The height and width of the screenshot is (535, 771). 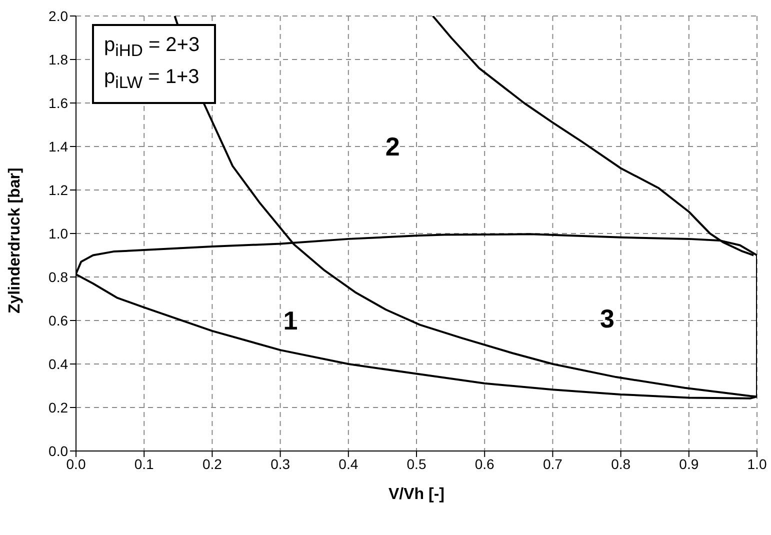 What do you see at coordinates (58, 407) in the screenshot?
I see `y-tick-label: 0.2` at bounding box center [58, 407].